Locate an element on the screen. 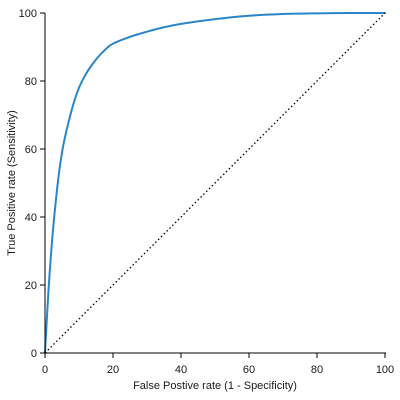 This screenshot has height=400, width=400. x-tick-label: 20 is located at coordinates (113, 370).